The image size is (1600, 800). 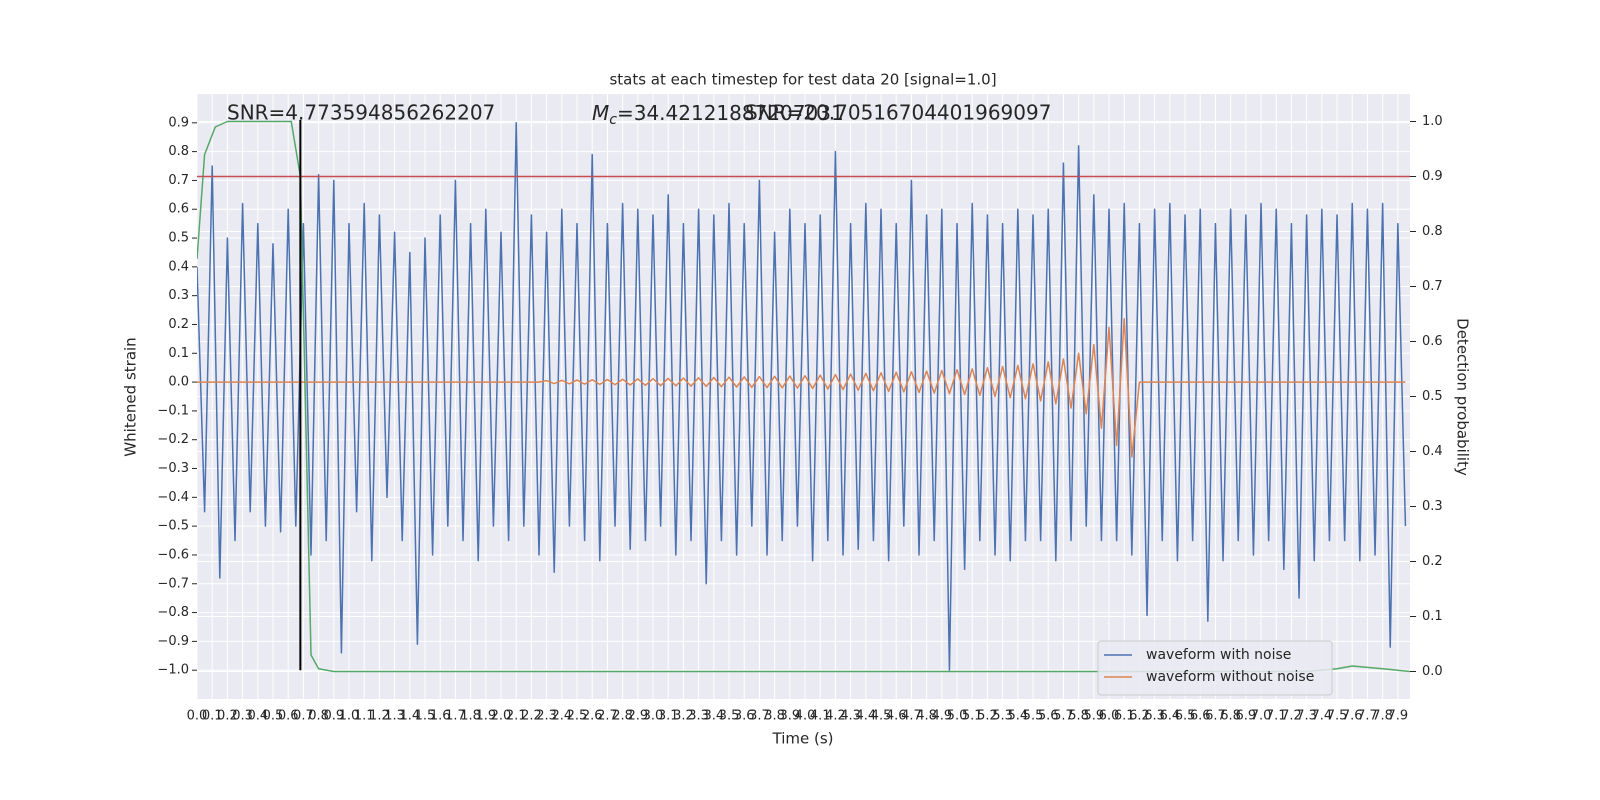 I want to click on x-tick-label: 1.1, so click(x=364, y=716).